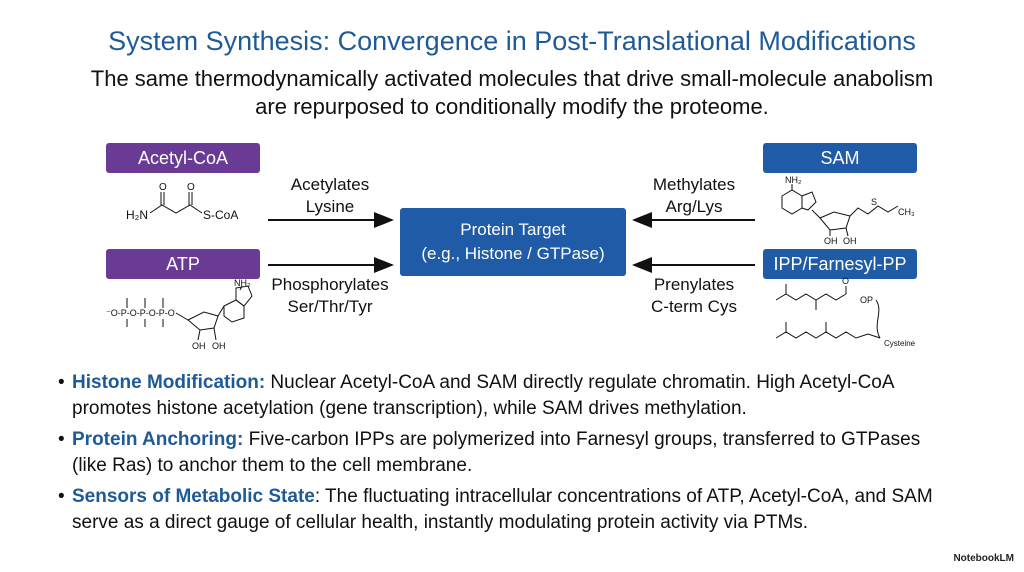  I want to click on action-line: Lysine, so click(330, 206).